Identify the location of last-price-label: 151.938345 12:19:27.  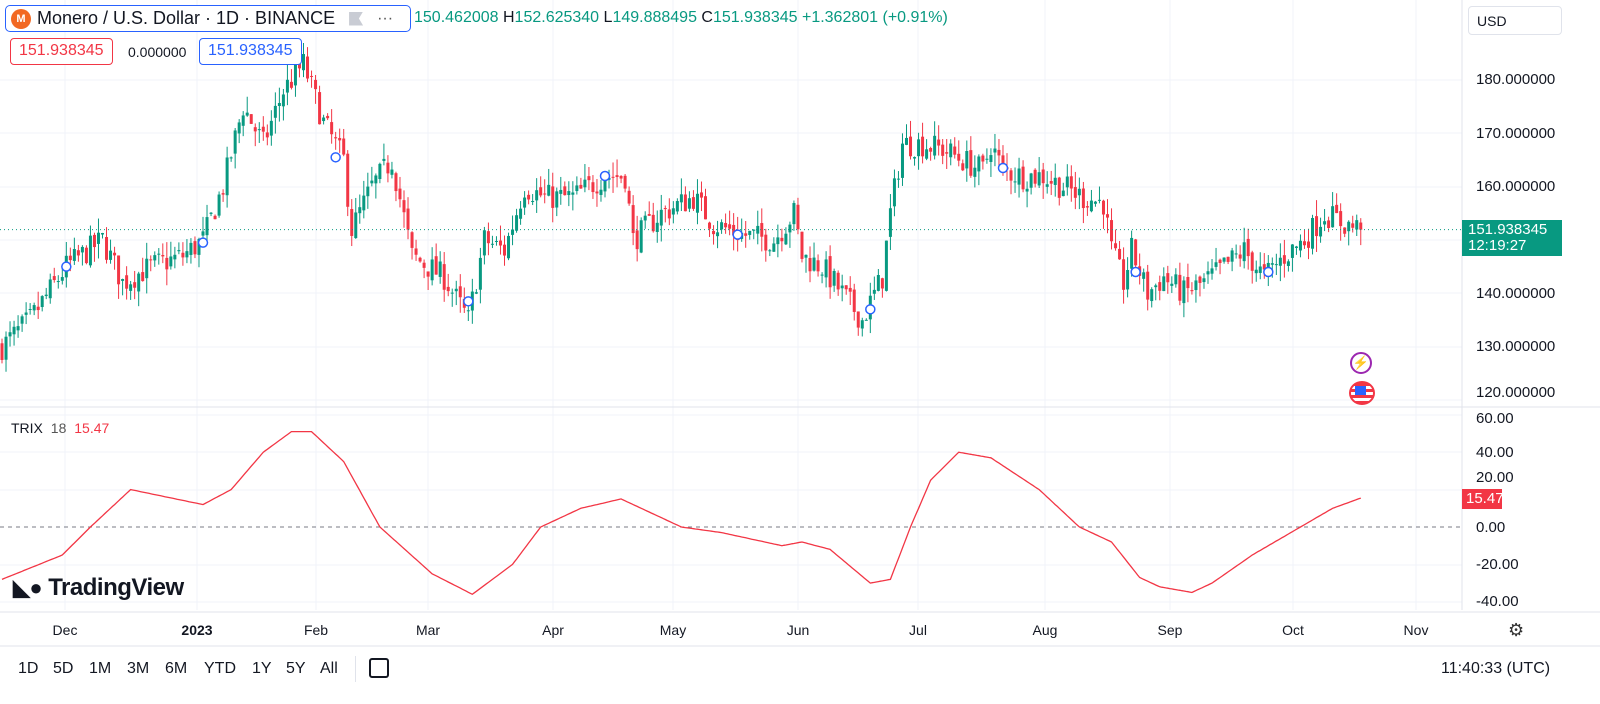
(1512, 238).